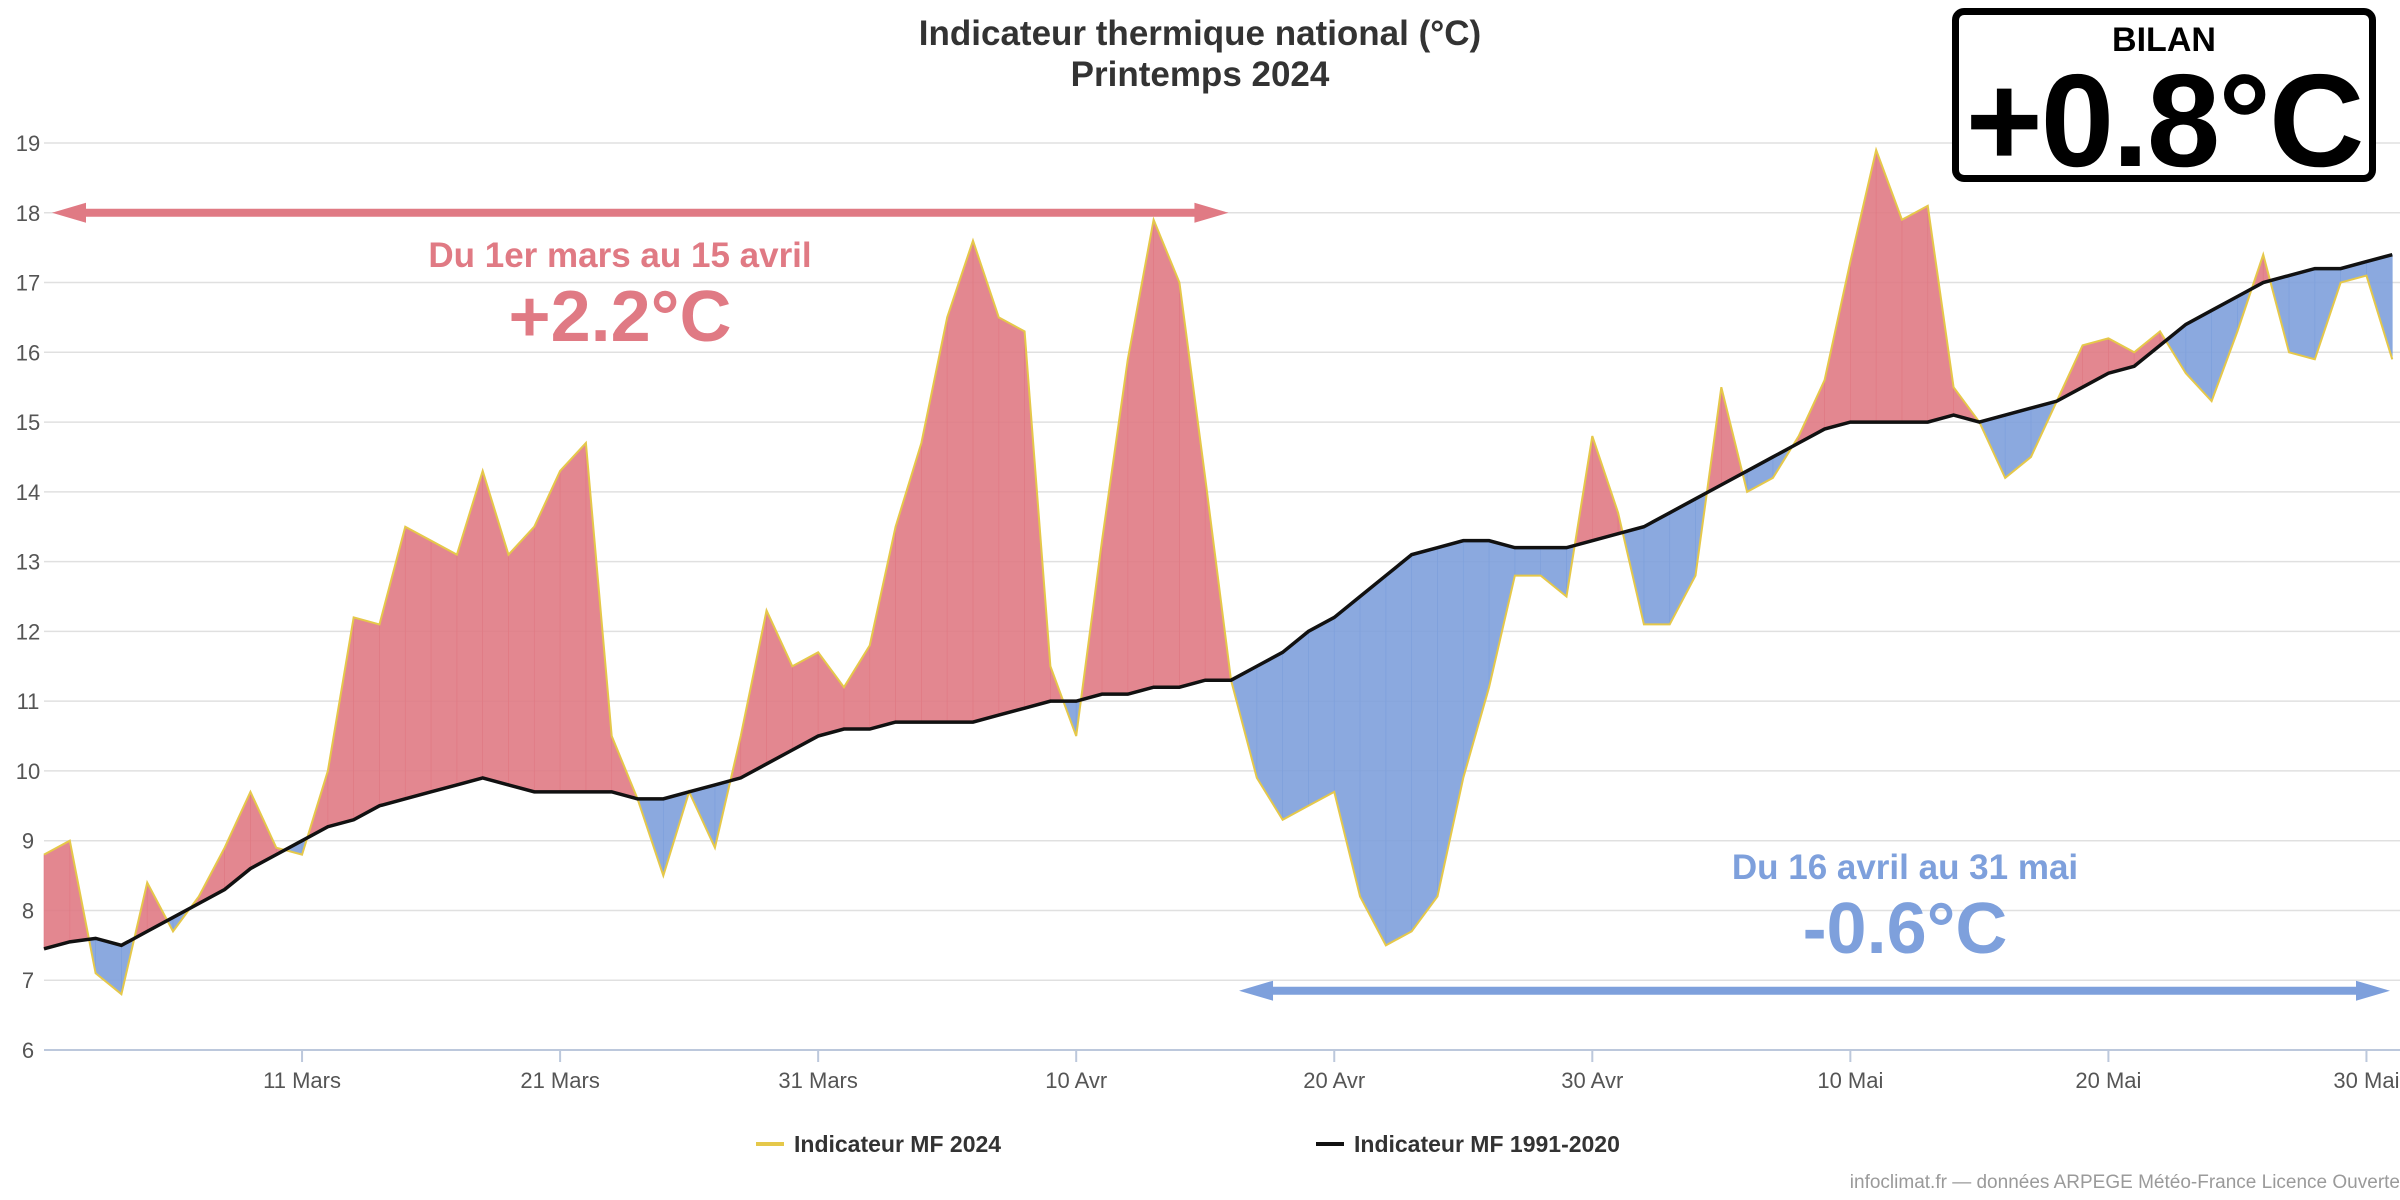  Describe the element at coordinates (2165, 120) in the screenshot. I see `bilan-value: +0.8°C` at that location.